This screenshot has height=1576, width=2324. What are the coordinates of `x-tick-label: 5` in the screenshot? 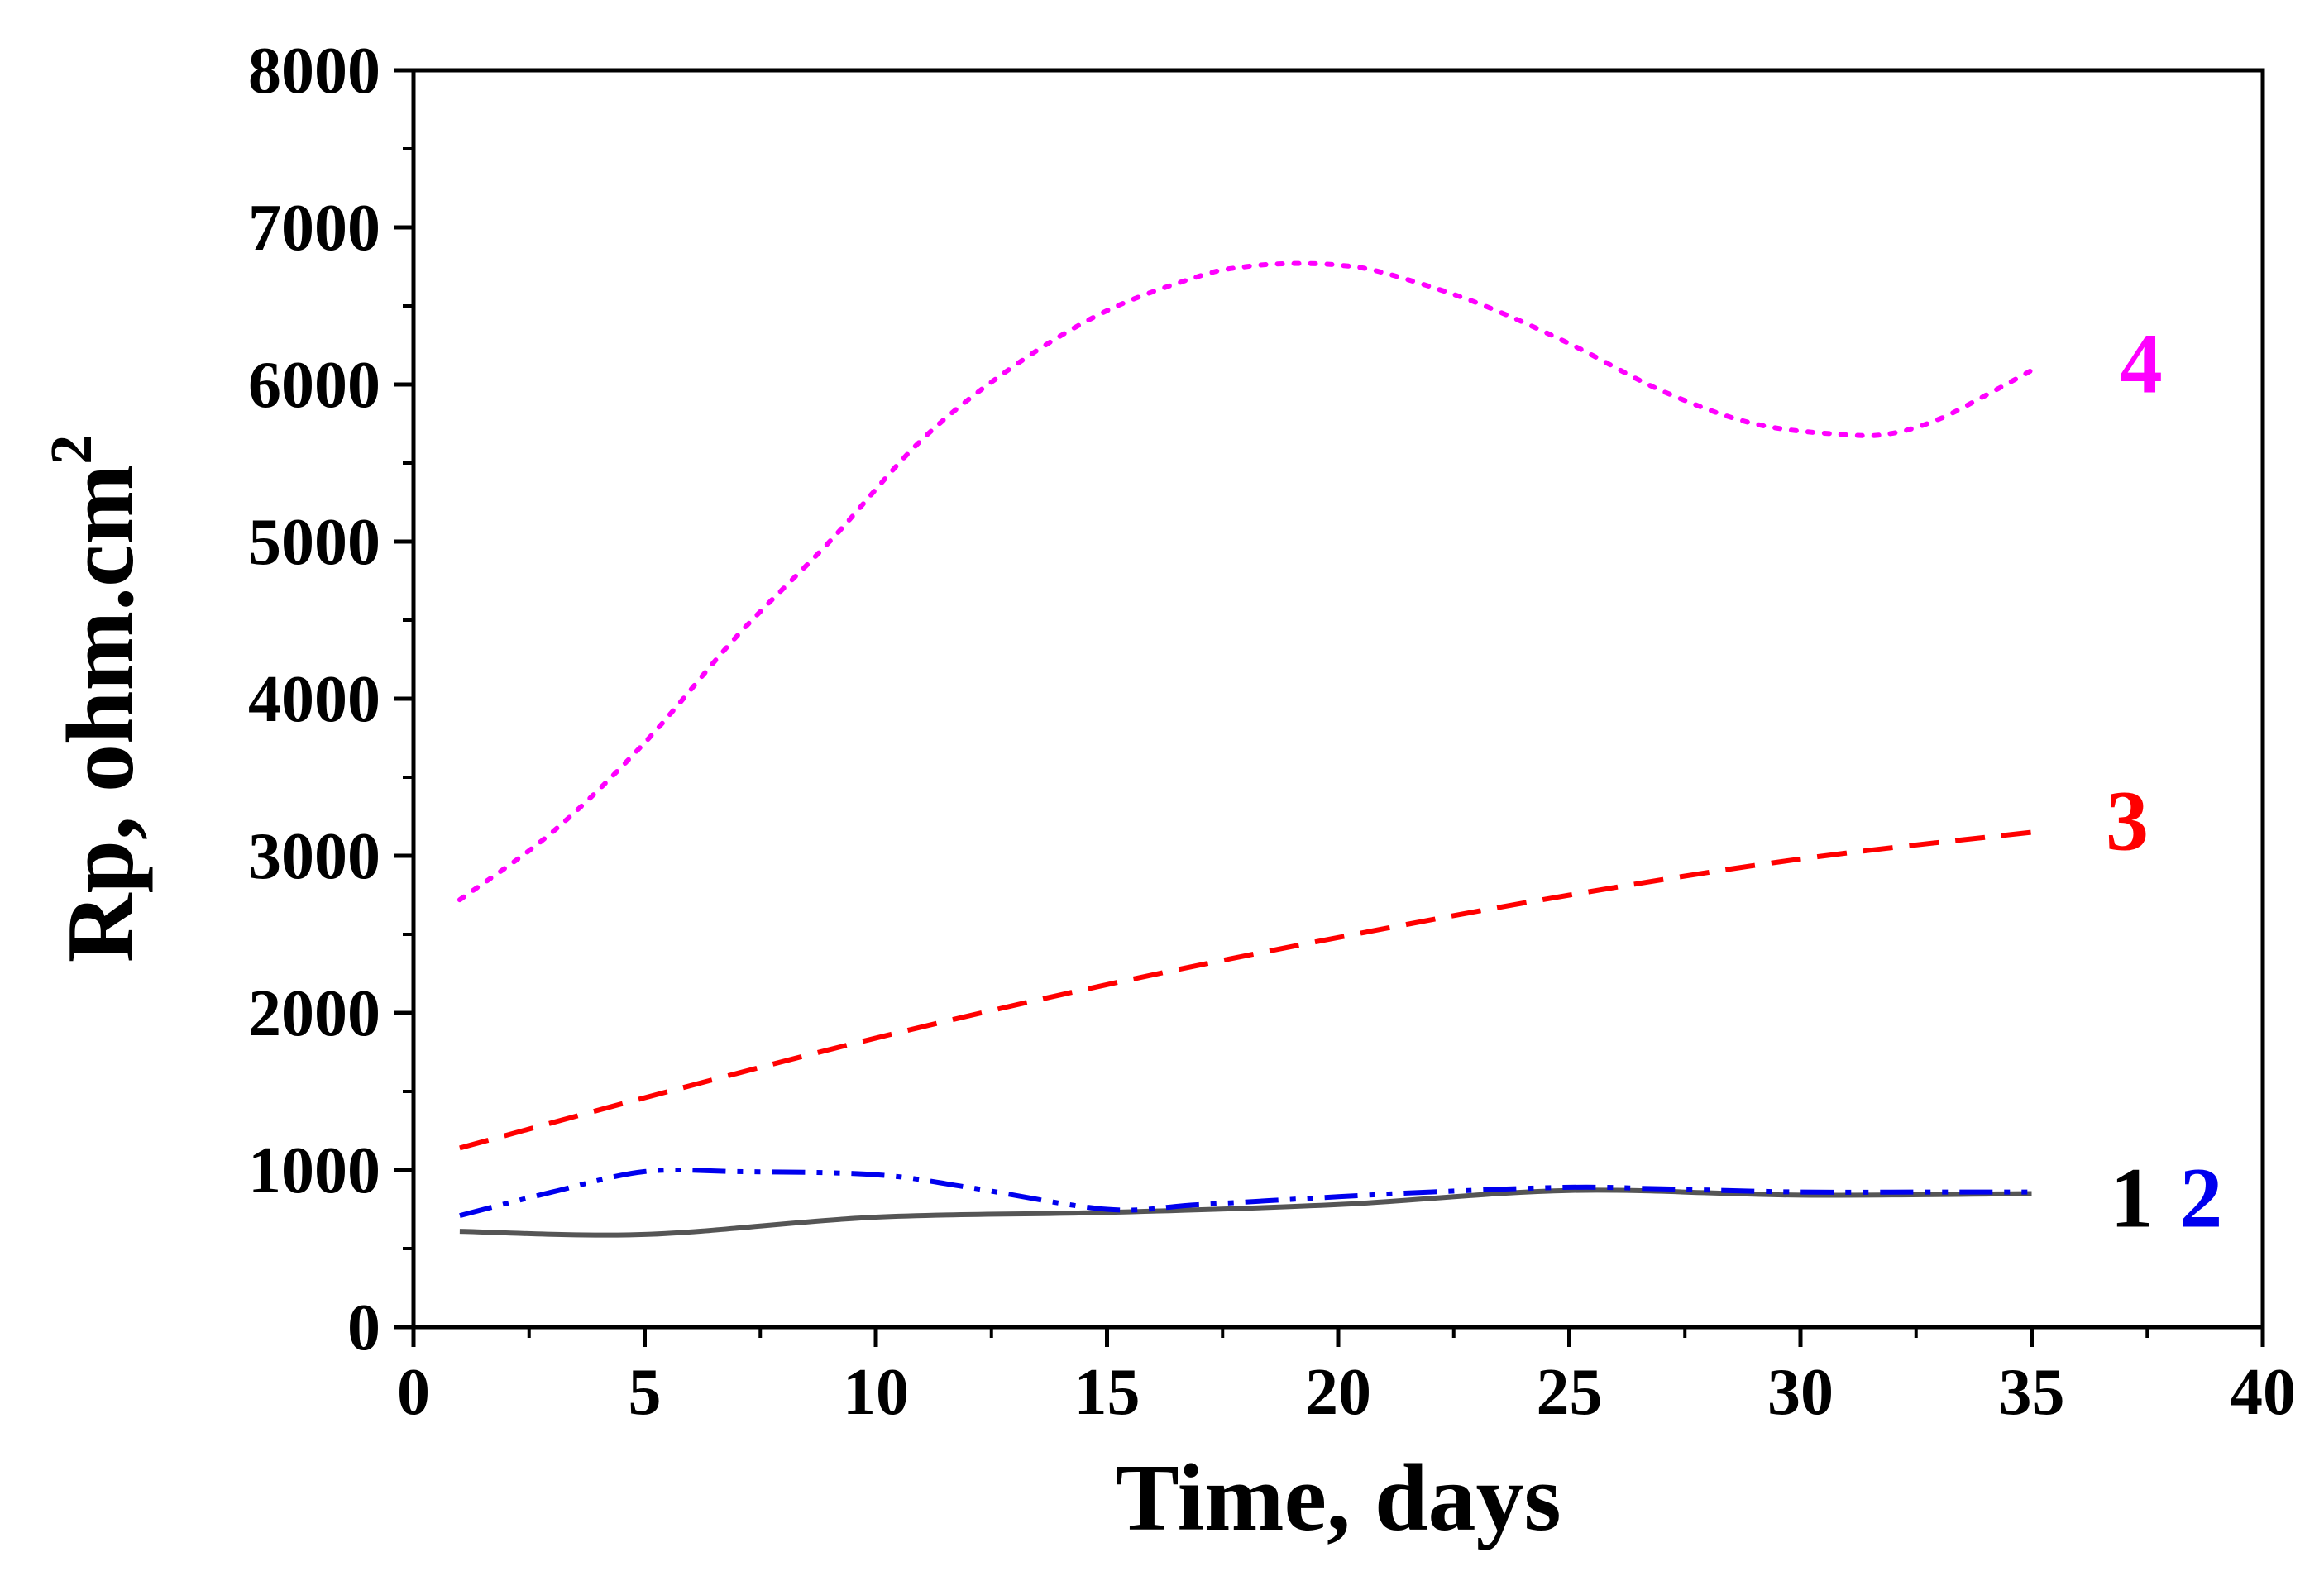 It's located at (645, 1393).